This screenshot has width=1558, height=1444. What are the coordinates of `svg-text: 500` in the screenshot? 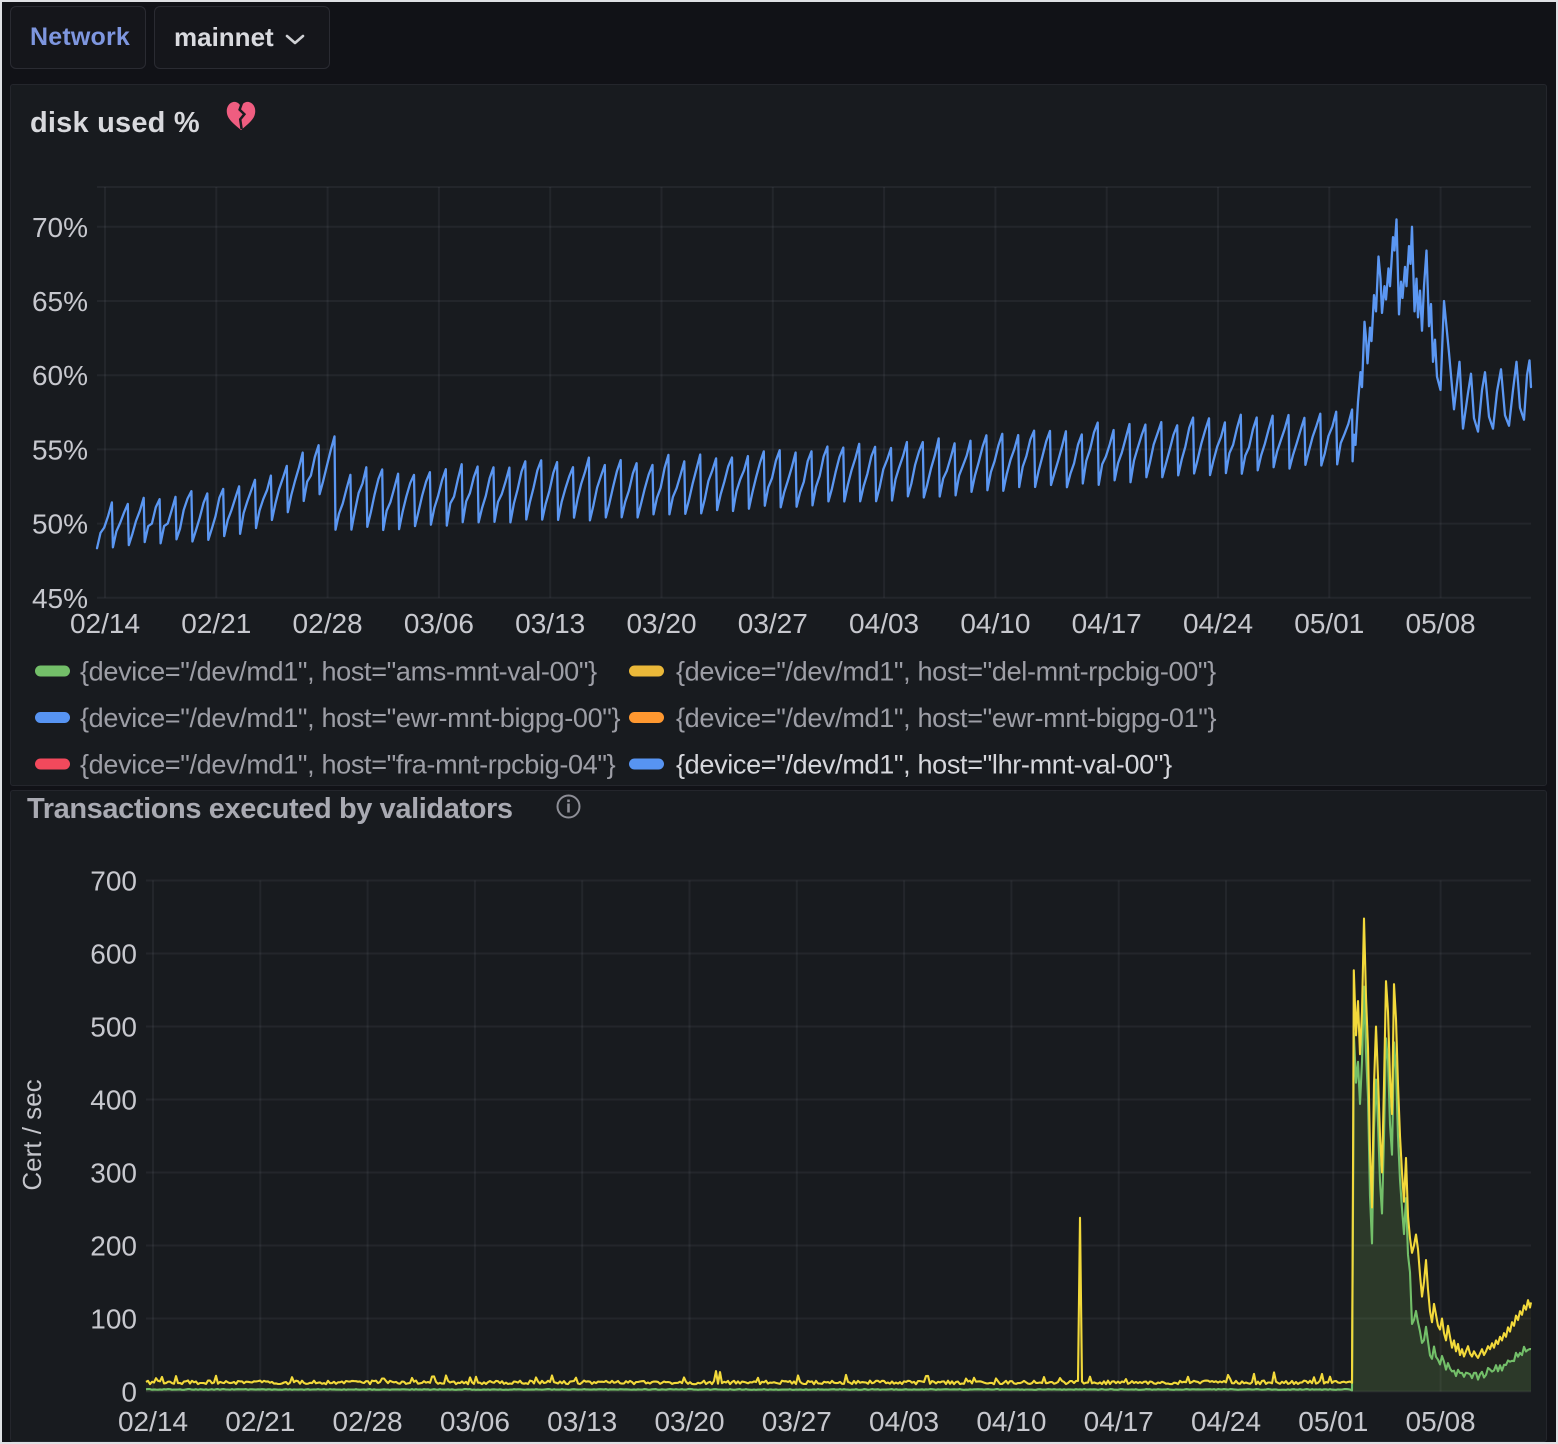 It's located at (113, 1027).